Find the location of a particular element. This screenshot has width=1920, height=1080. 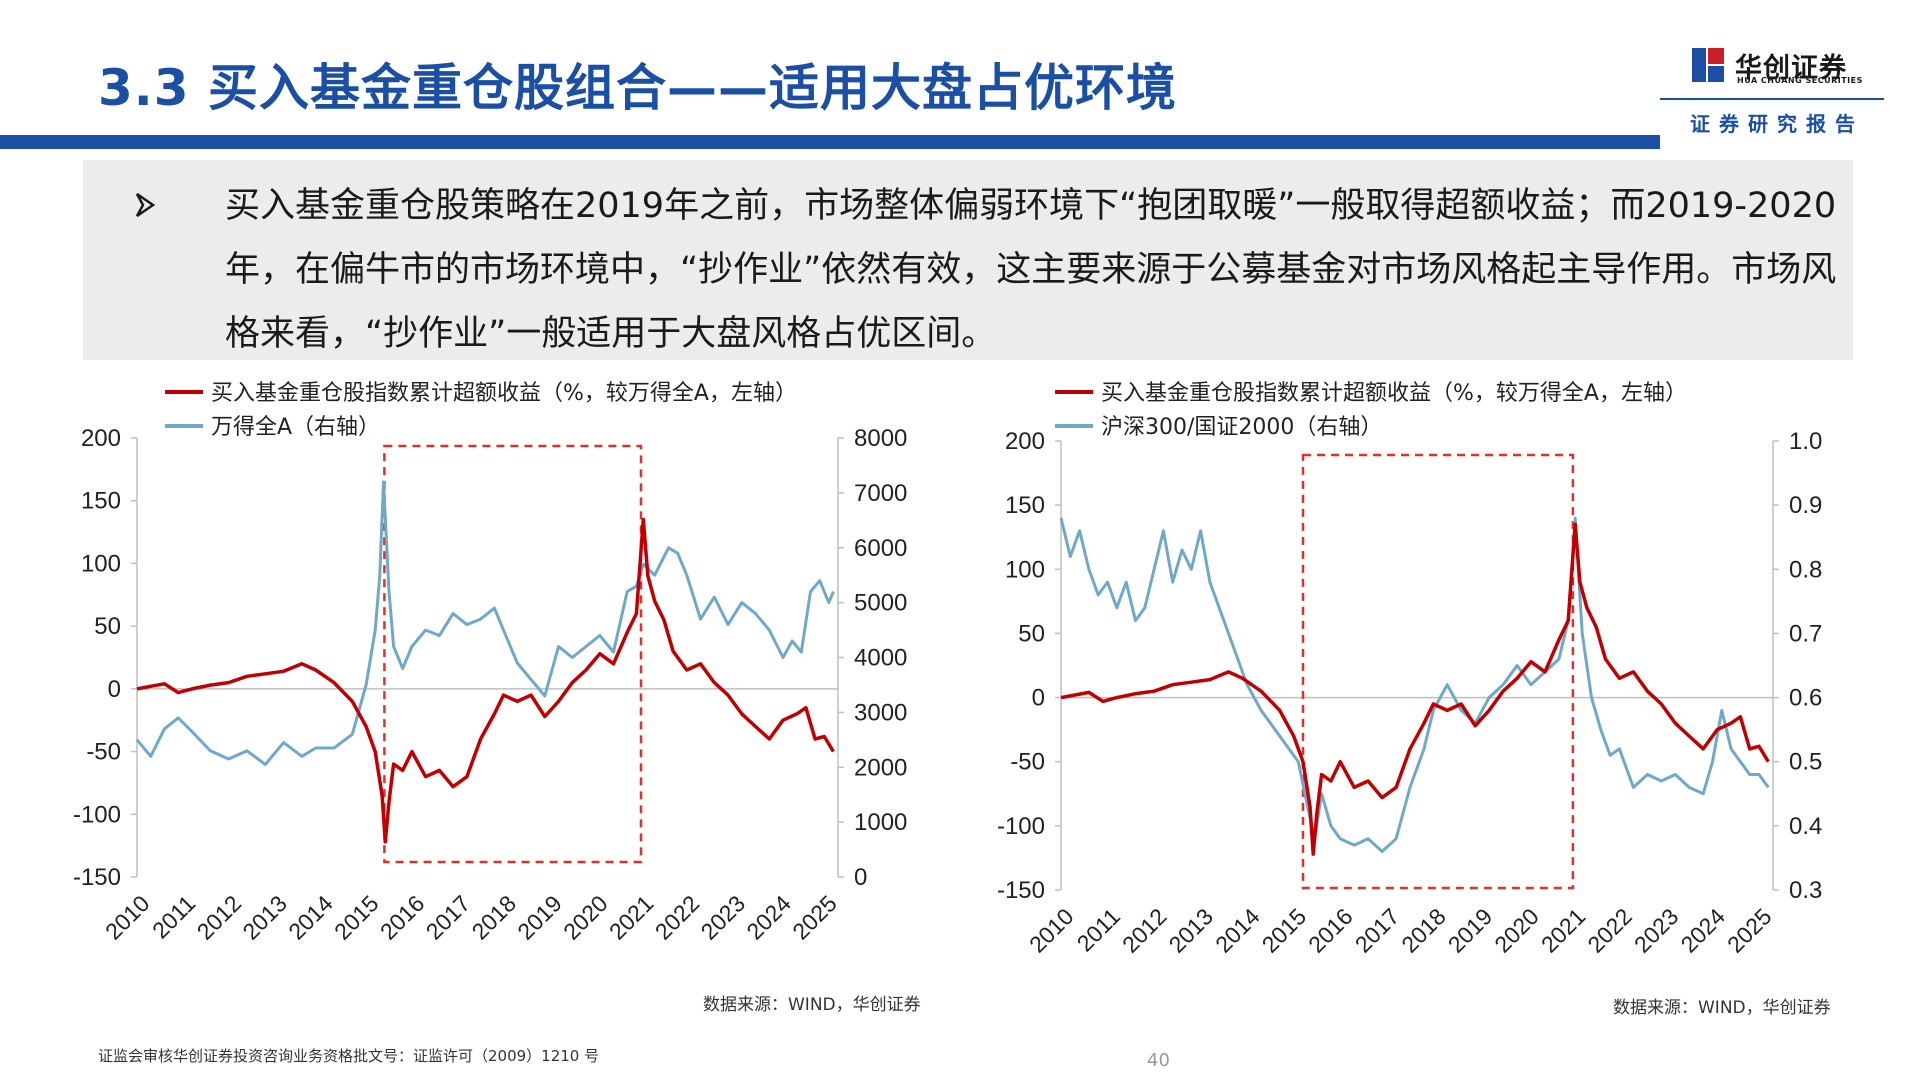

chart0-y-tick-label: -100 is located at coordinates (97, 814).